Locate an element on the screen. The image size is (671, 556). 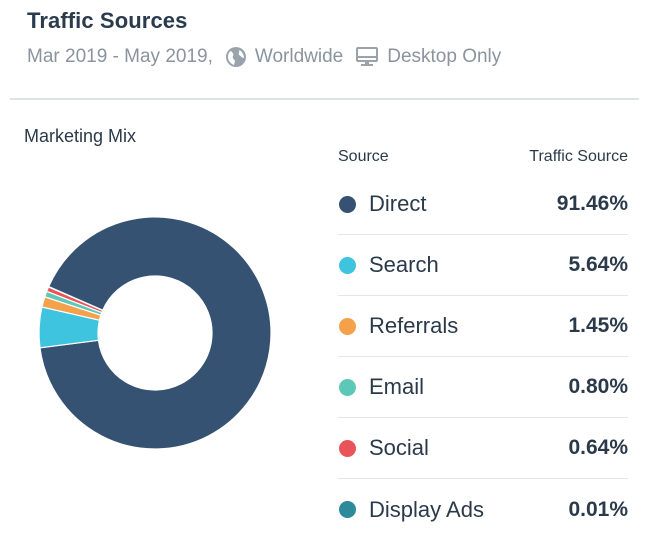
donut-chart is located at coordinates (155, 333).